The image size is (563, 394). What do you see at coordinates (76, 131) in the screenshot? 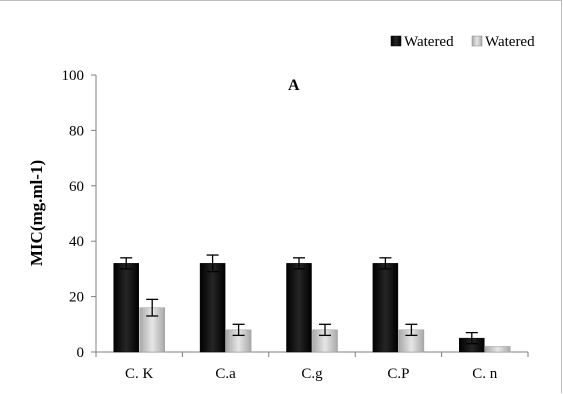
I see `y-tick-label: 80` at bounding box center [76, 131].